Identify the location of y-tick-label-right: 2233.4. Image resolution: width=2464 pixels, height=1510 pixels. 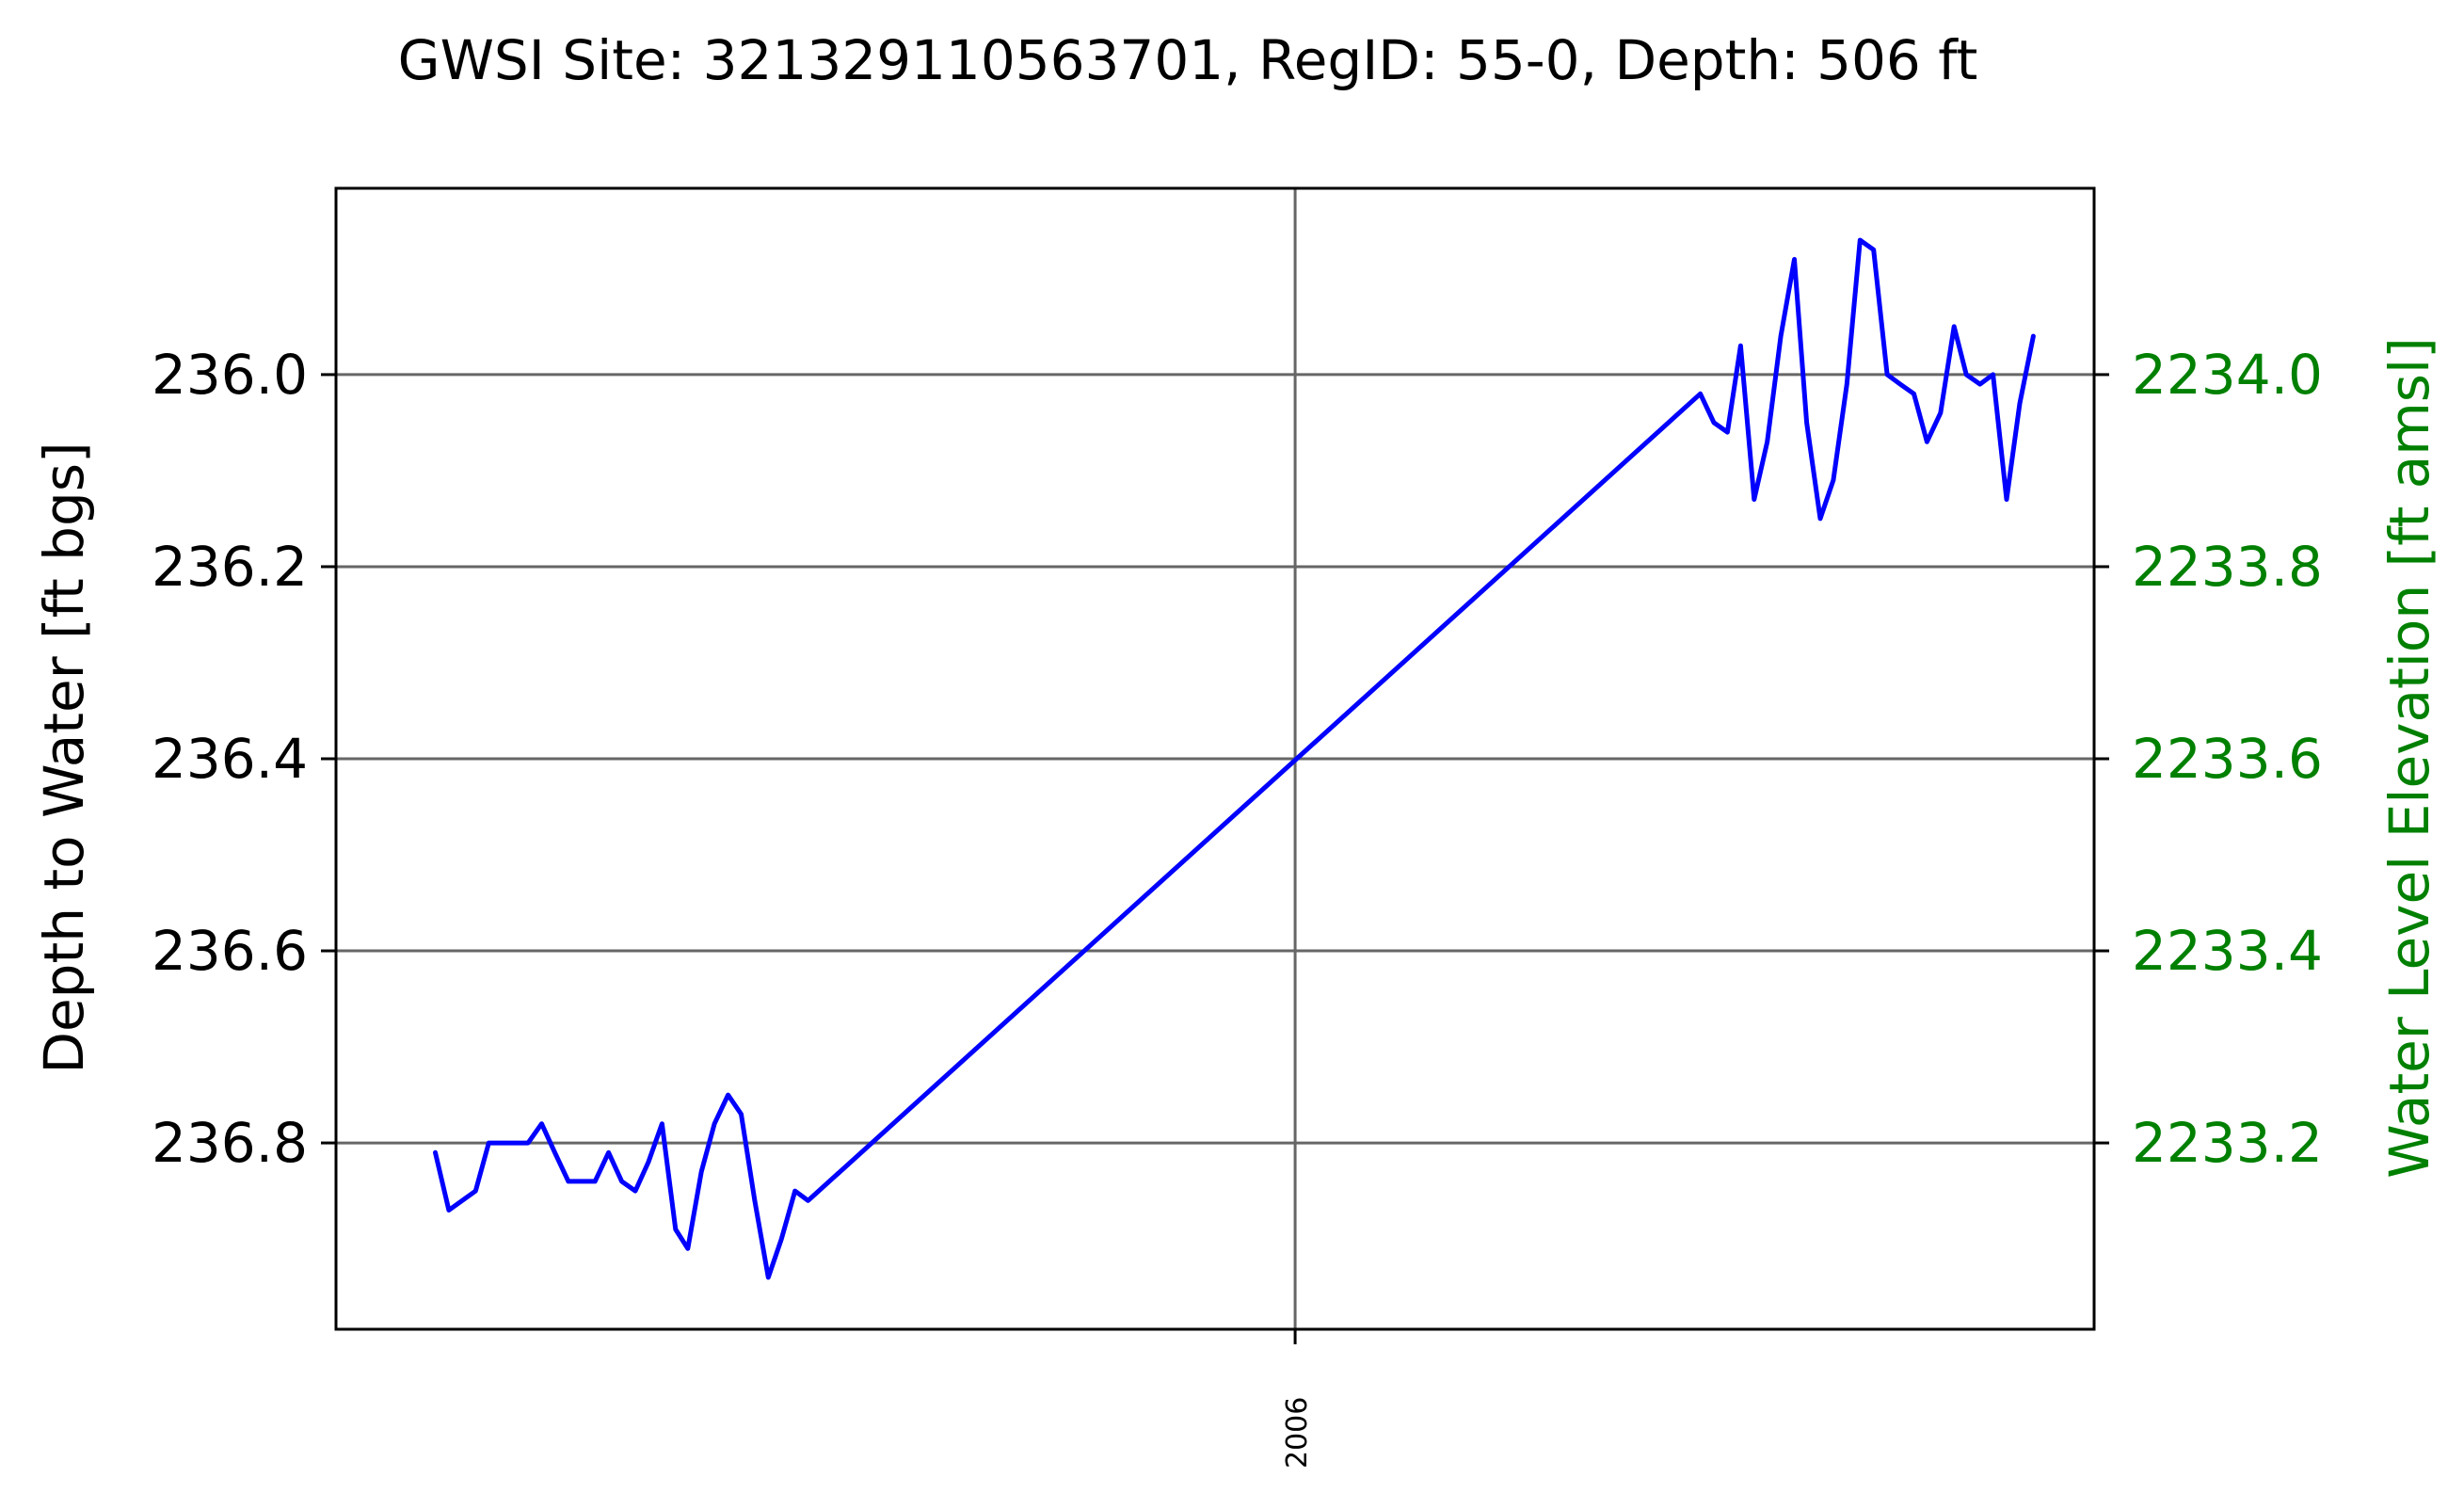
(2227, 951).